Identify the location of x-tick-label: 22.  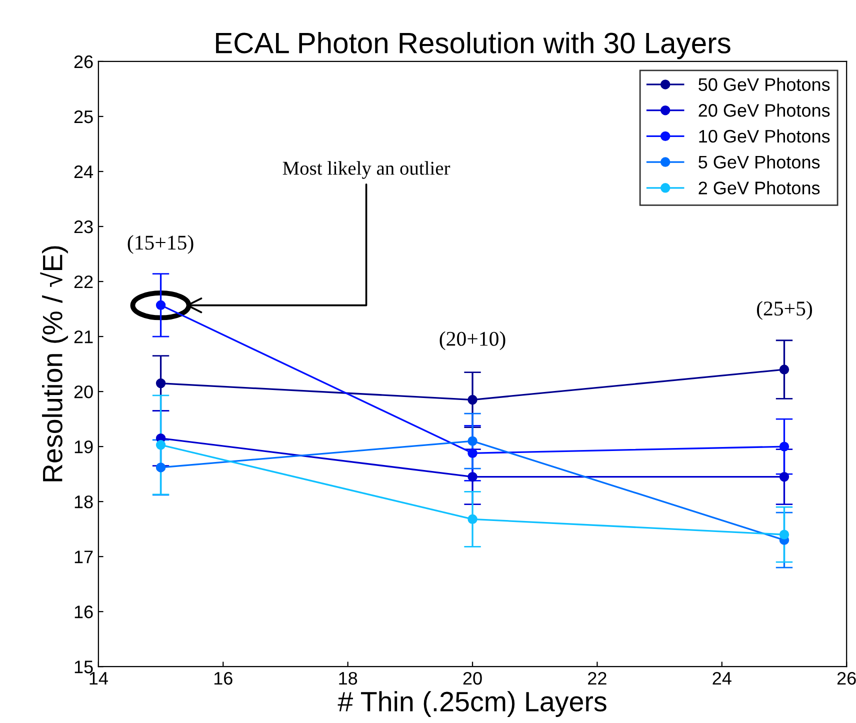
(597, 678).